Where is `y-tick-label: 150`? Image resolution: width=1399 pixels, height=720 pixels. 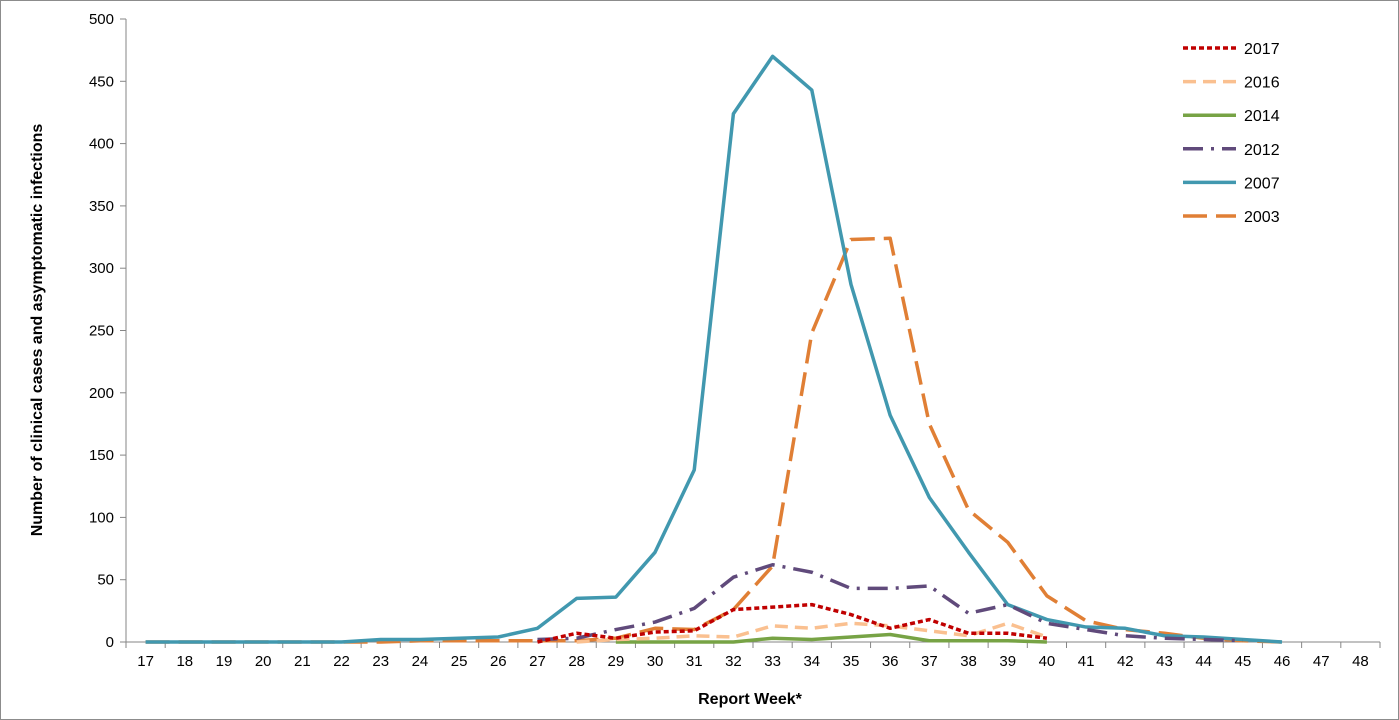
y-tick-label: 150 is located at coordinates (101, 455).